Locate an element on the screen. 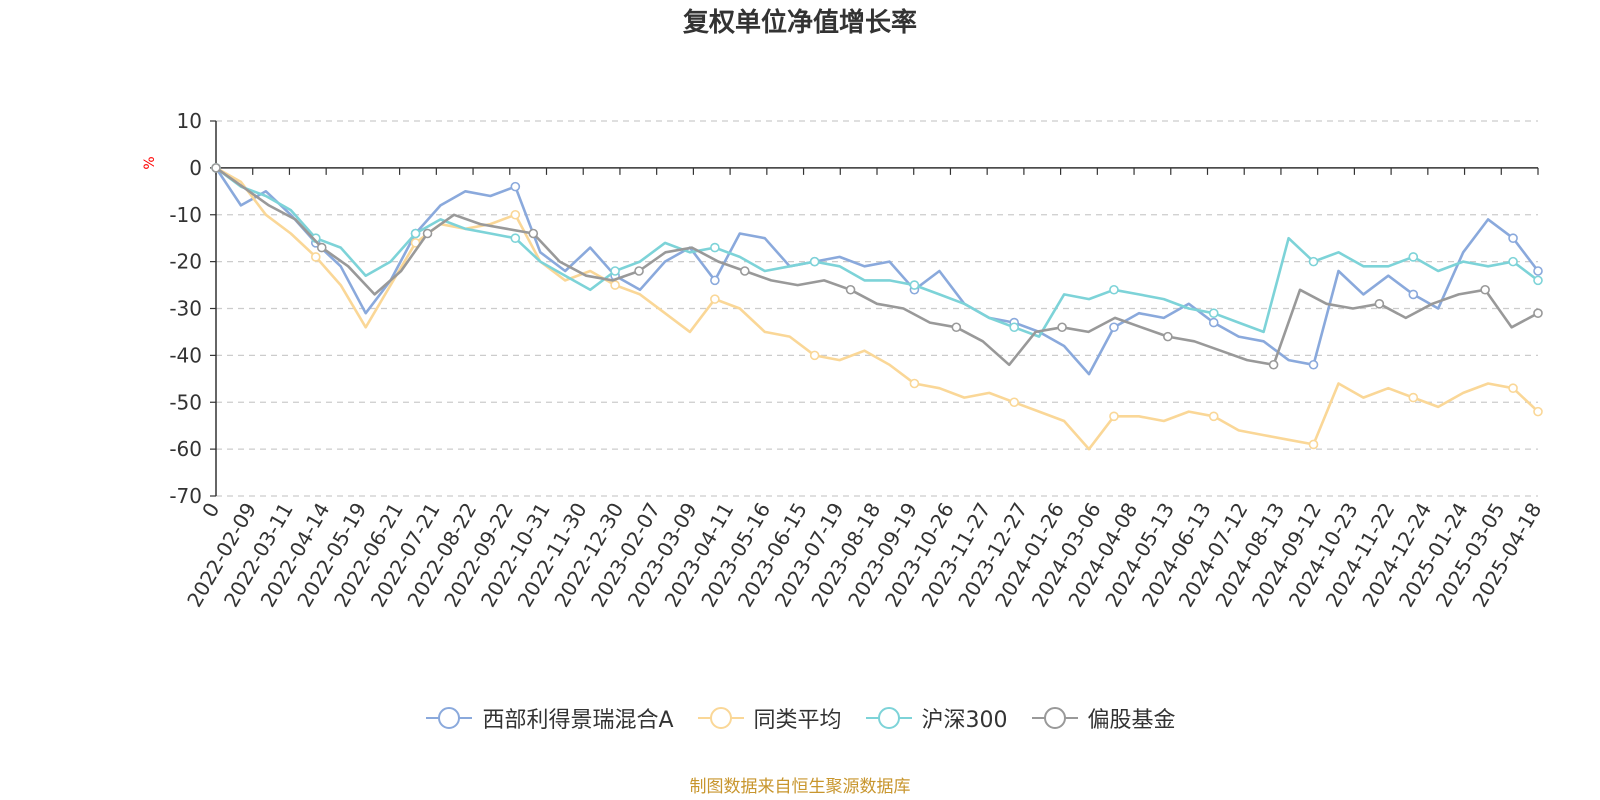 Image resolution: width=1600 pixels, height=800 pixels. y-tick-label: -40 is located at coordinates (185, 355).